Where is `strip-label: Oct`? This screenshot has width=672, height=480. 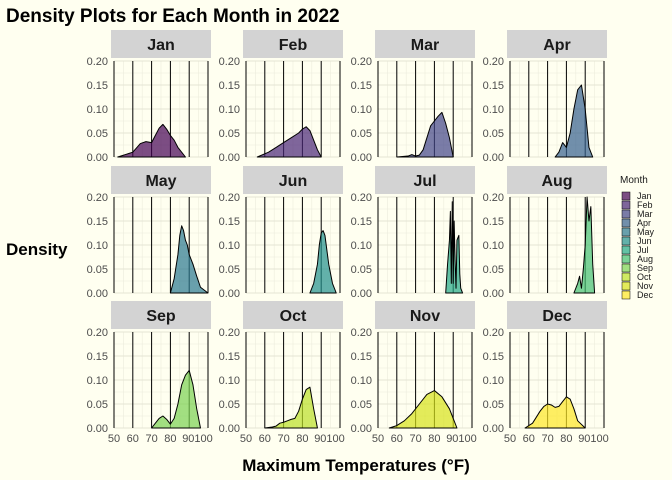
strip-label: Oct is located at coordinates (293, 316).